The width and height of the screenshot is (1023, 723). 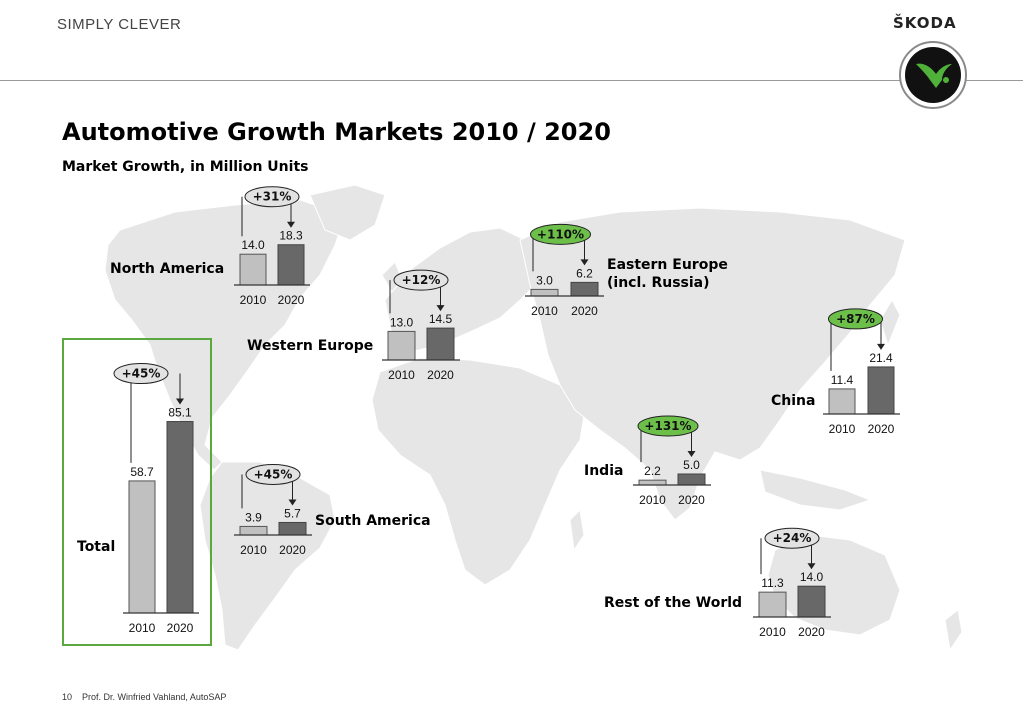 What do you see at coordinates (815, 490) in the screenshot?
I see `southeast-asia-islands` at bounding box center [815, 490].